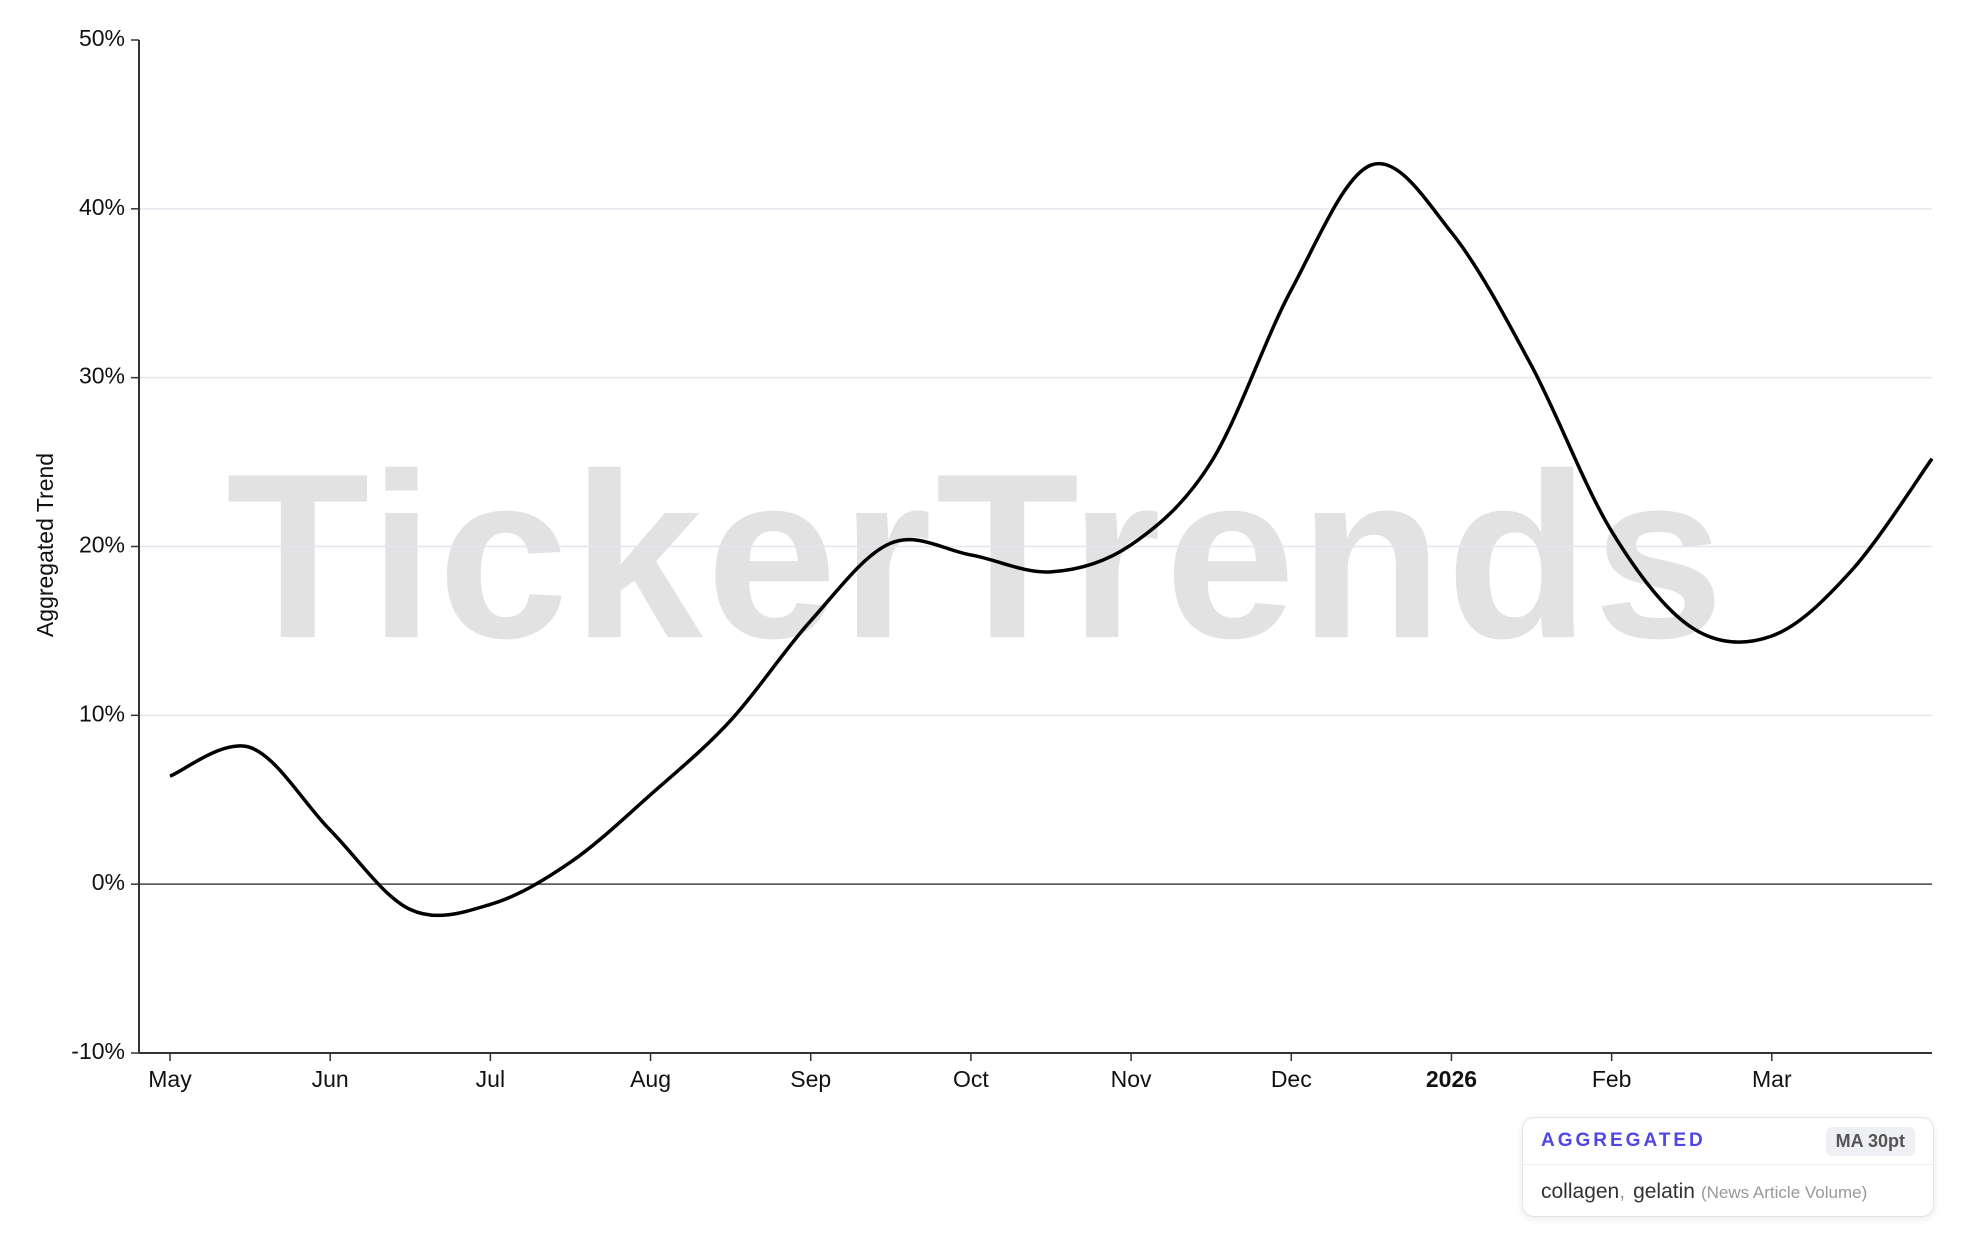 The image size is (1984, 1260). What do you see at coordinates (490, 1079) in the screenshot?
I see `x-tick-label: Jul` at bounding box center [490, 1079].